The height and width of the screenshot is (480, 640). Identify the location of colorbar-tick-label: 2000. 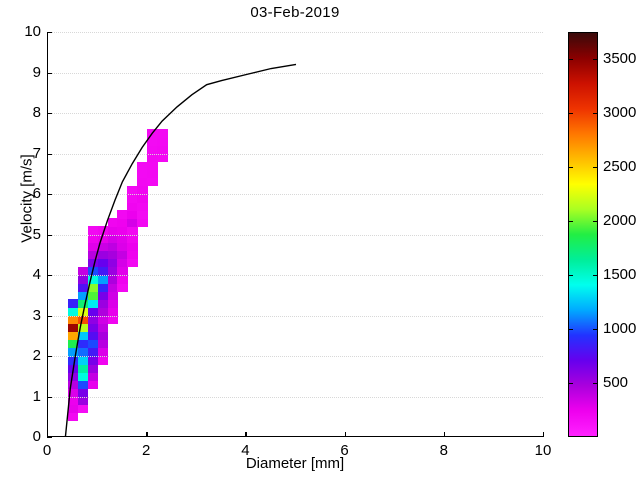
(620, 220).